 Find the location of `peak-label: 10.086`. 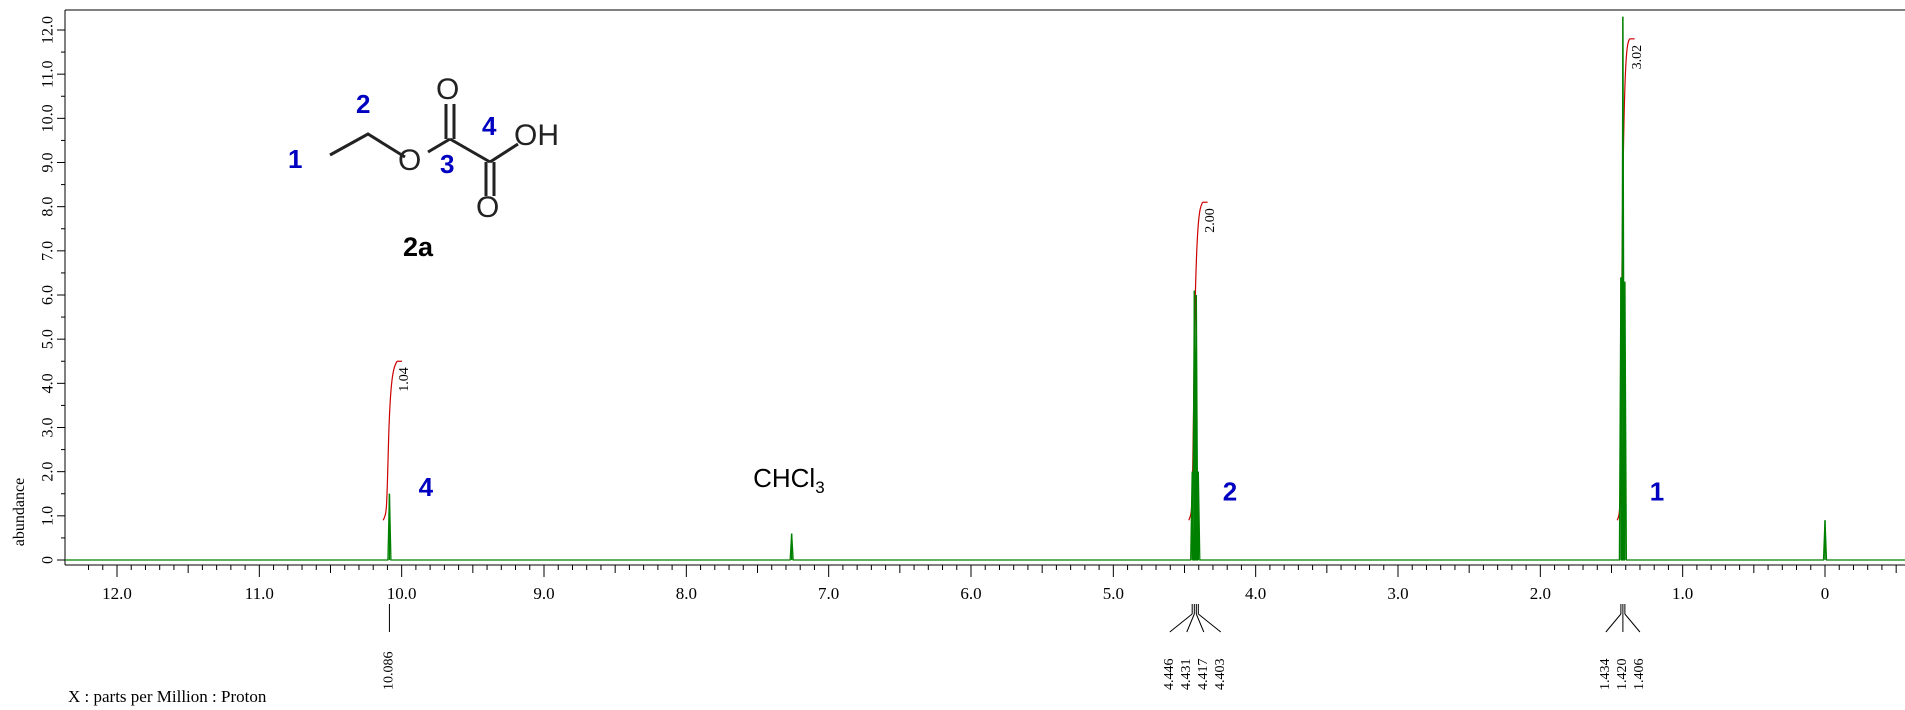

peak-label: 10.086 is located at coordinates (389, 671).